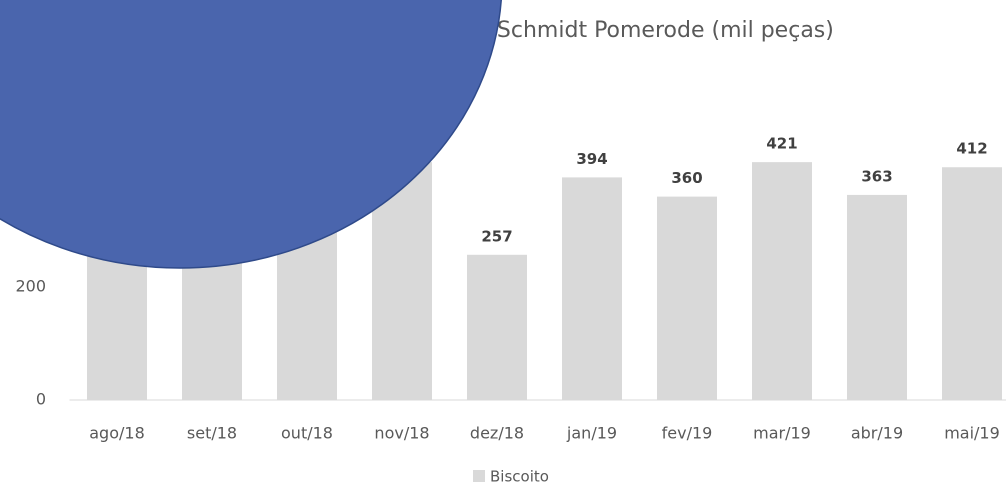  Describe the element at coordinates (782, 433) in the screenshot. I see `x-tick-label: mar/19` at that location.